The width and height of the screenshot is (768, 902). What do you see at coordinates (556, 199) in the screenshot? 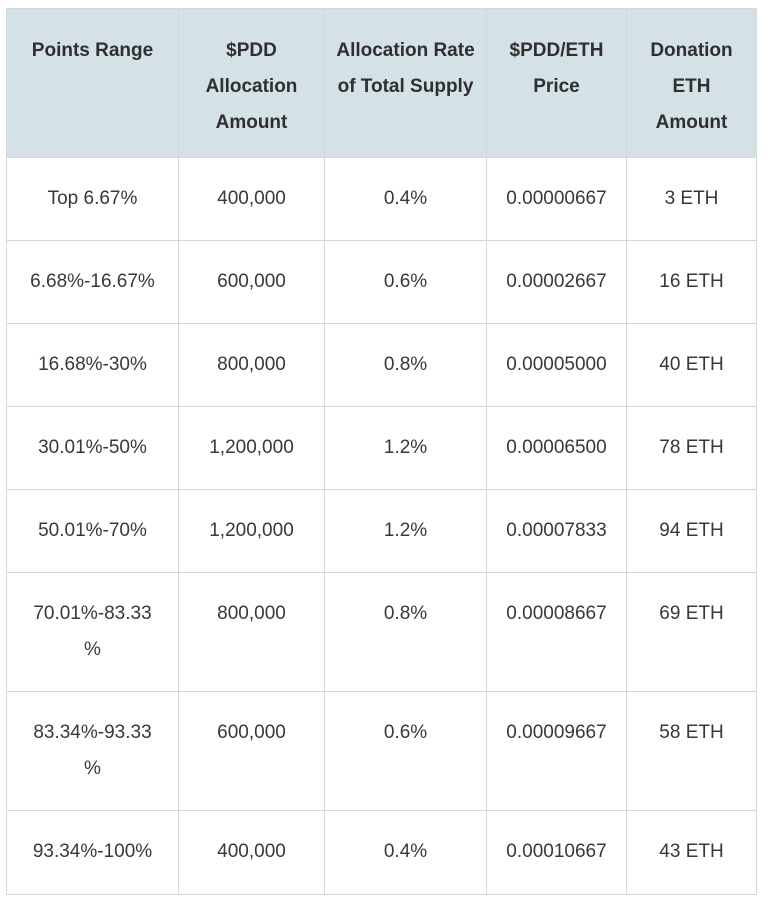
I see `cell-price: 0.00000667` at bounding box center [556, 199].